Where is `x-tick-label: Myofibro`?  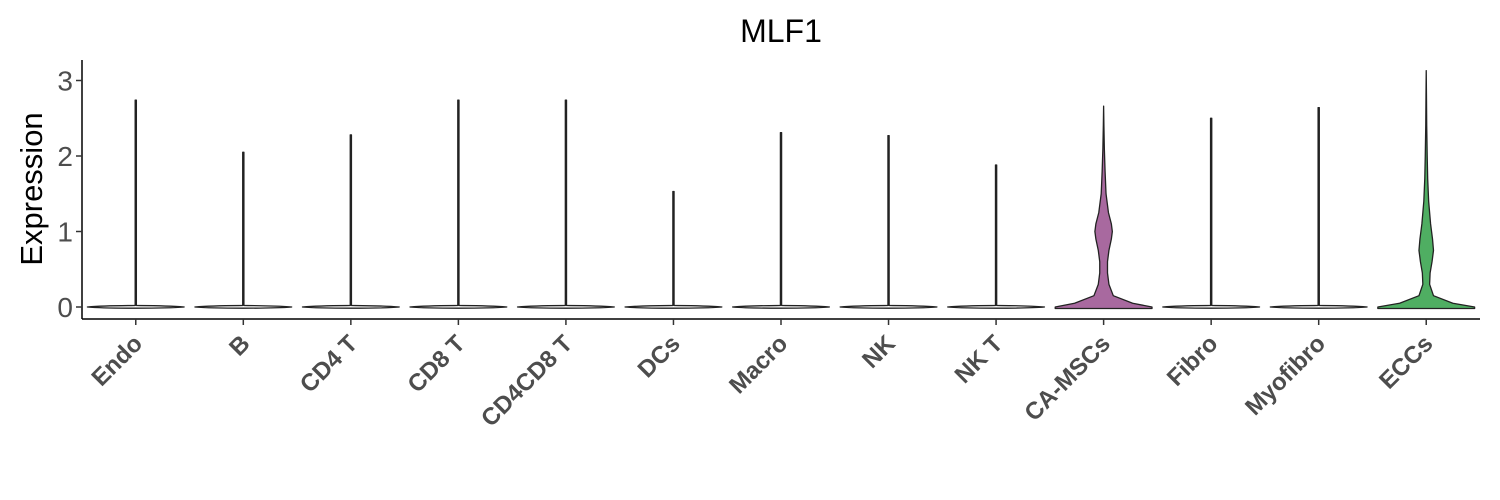
x-tick-label: Myofibro is located at coordinates (1285, 375).